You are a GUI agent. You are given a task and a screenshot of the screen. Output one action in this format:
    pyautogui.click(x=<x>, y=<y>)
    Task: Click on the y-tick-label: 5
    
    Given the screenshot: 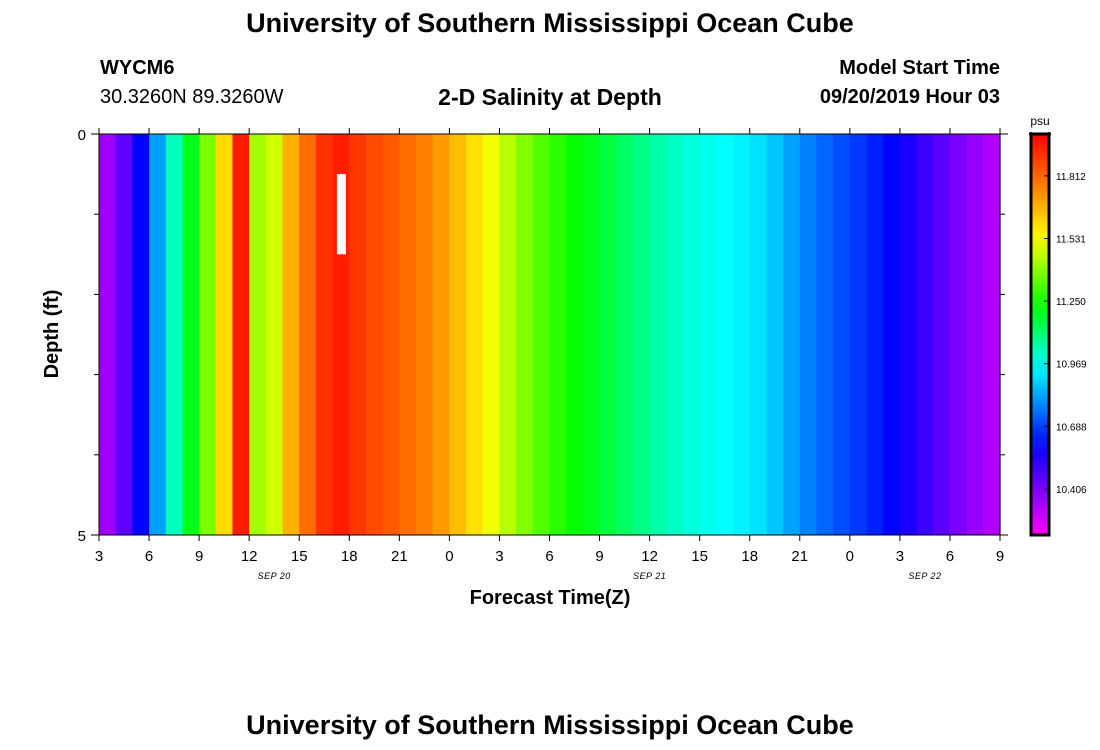 What is the action you would take?
    pyautogui.click(x=82, y=536)
    